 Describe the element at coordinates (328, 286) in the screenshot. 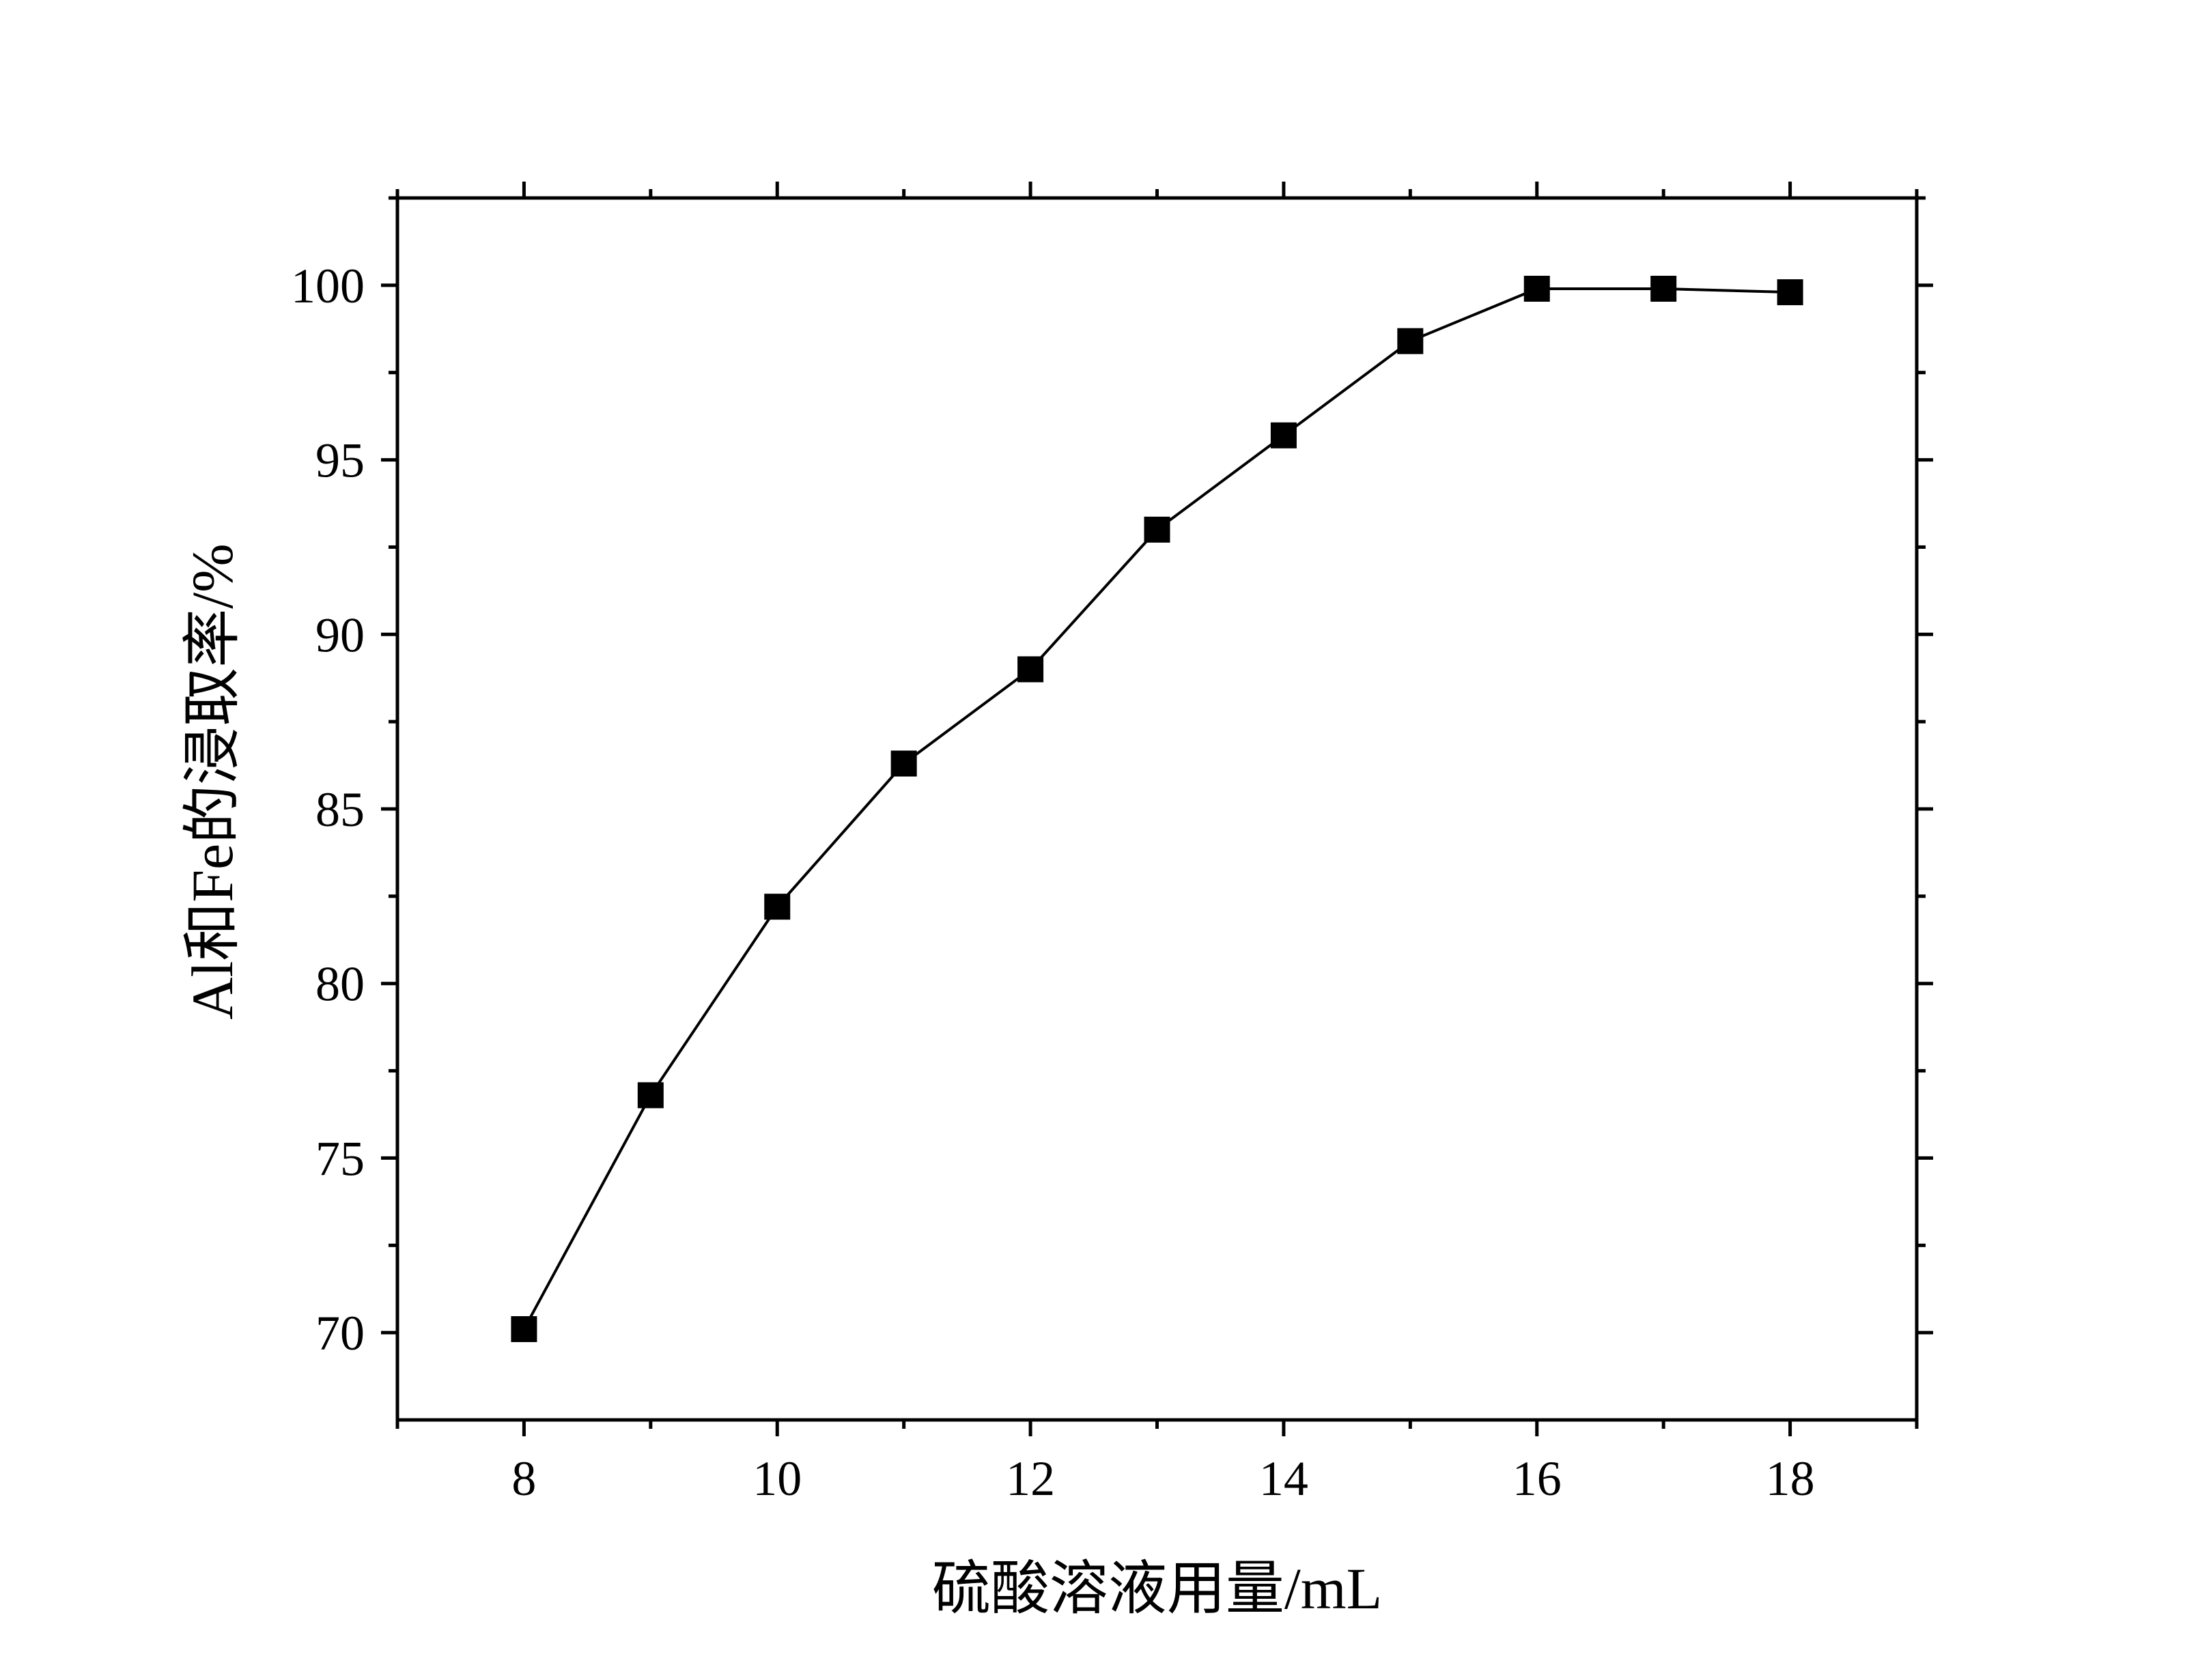

I see `y-tick-label: 100` at that location.